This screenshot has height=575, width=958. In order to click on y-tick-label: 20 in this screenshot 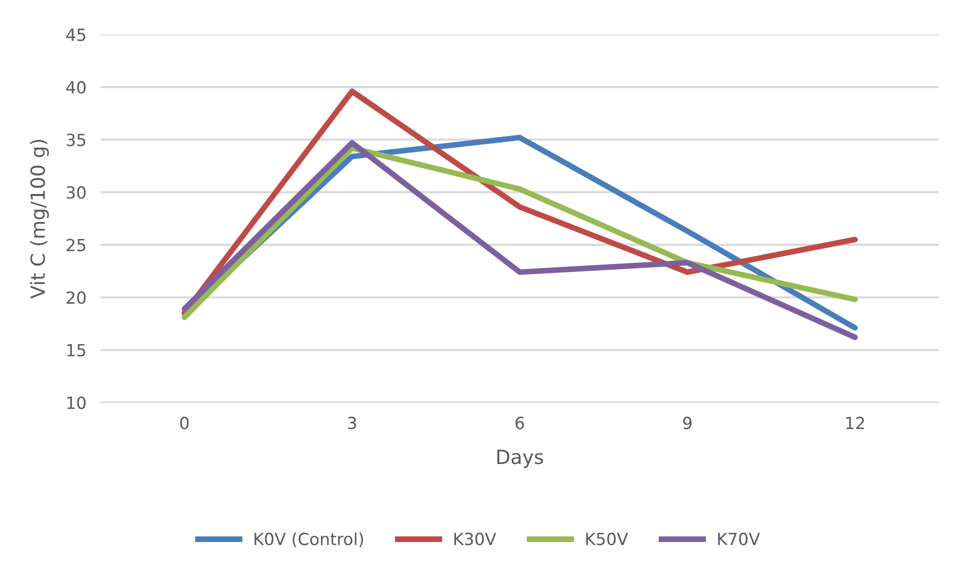, I will do `click(76, 297)`.